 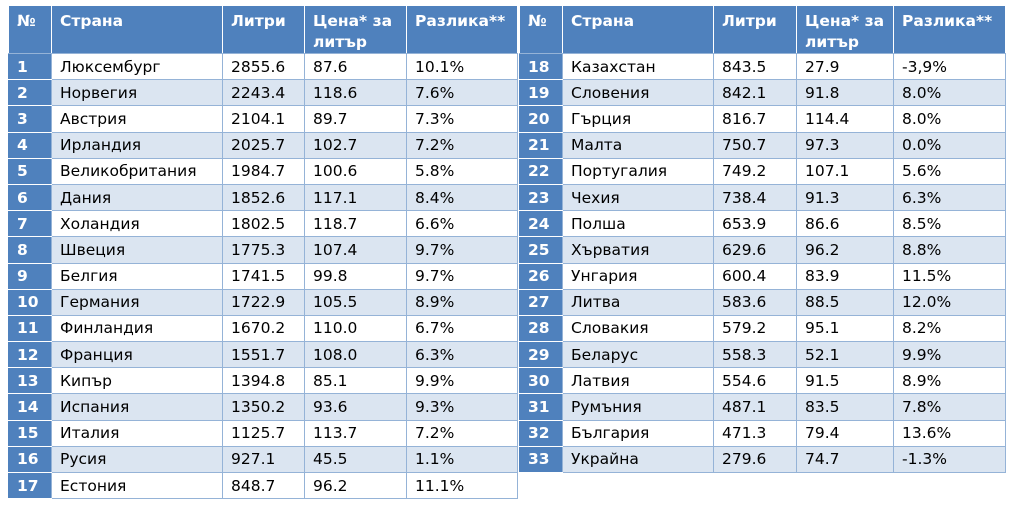 I want to click on country-cell: Германия, so click(x=137, y=302).